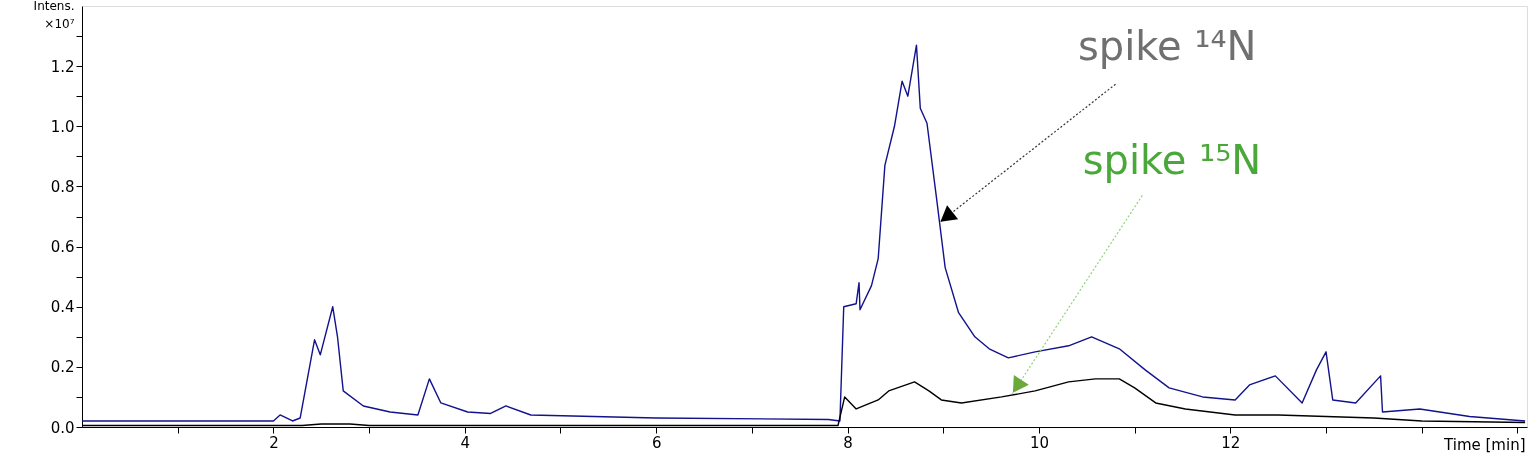  I want to click on y-axis-title: Intens. ×10⁷, so click(54, 15).